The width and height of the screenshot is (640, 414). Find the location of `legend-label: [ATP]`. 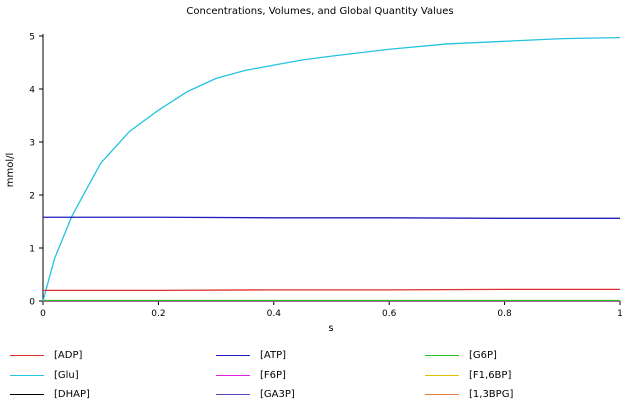

legend-label: [ATP] is located at coordinates (273, 355).